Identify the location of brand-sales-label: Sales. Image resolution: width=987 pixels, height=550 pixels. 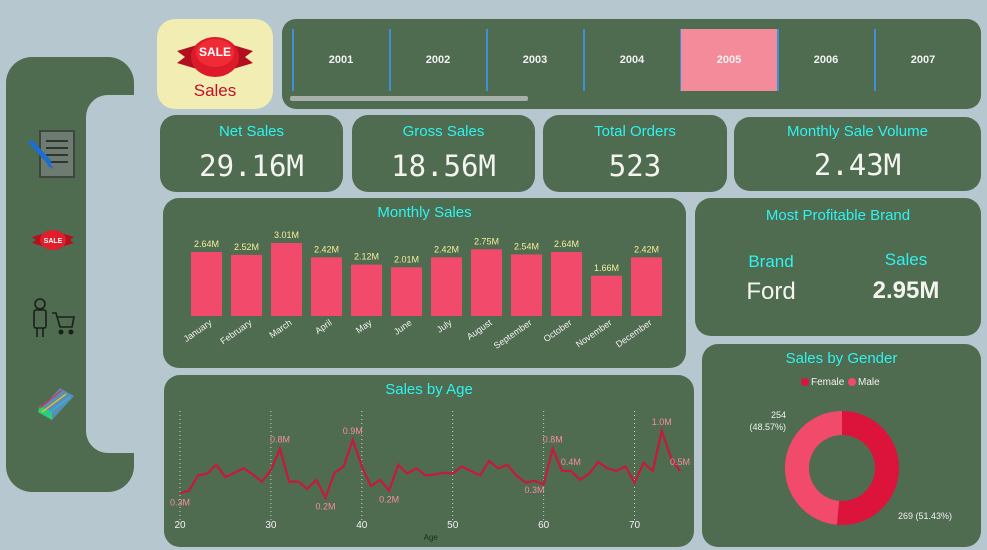
(906, 259).